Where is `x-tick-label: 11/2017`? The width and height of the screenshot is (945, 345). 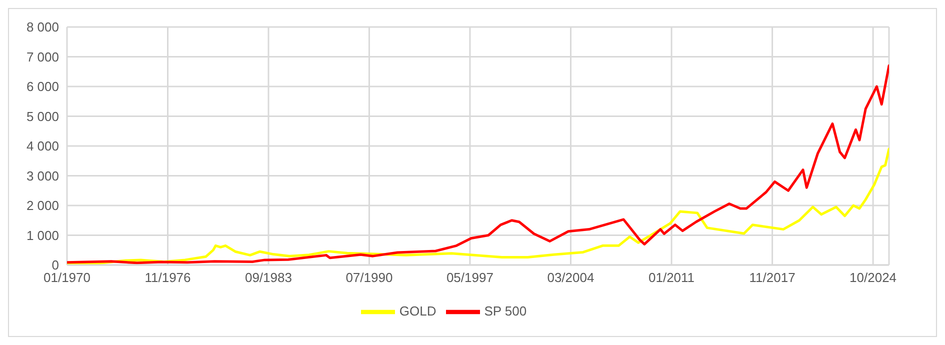
x-tick-label: 11/2017 is located at coordinates (772, 278).